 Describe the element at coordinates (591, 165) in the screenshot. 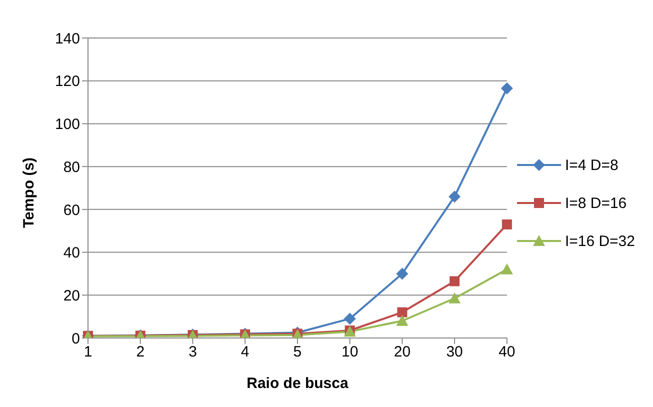

I see `legend-label: I=4 D=8` at that location.